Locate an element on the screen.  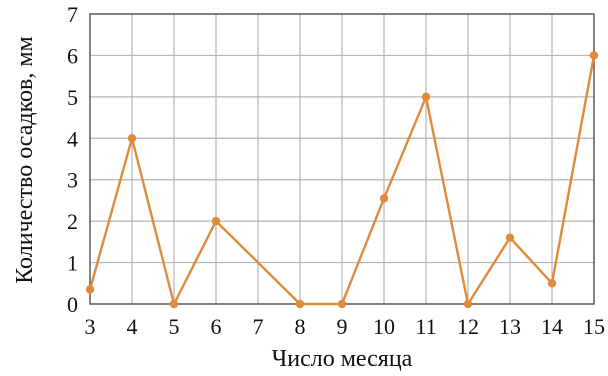
y-axis-label: Количество осадков, мм is located at coordinates (25, 160).